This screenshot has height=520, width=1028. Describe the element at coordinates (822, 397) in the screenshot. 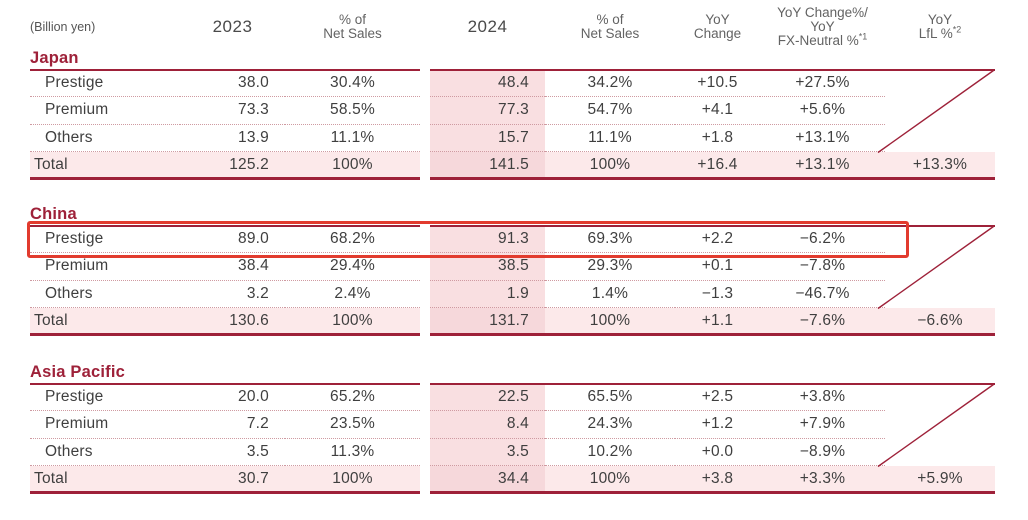

I see `cell-yoy-fx: +3.8%` at that location.